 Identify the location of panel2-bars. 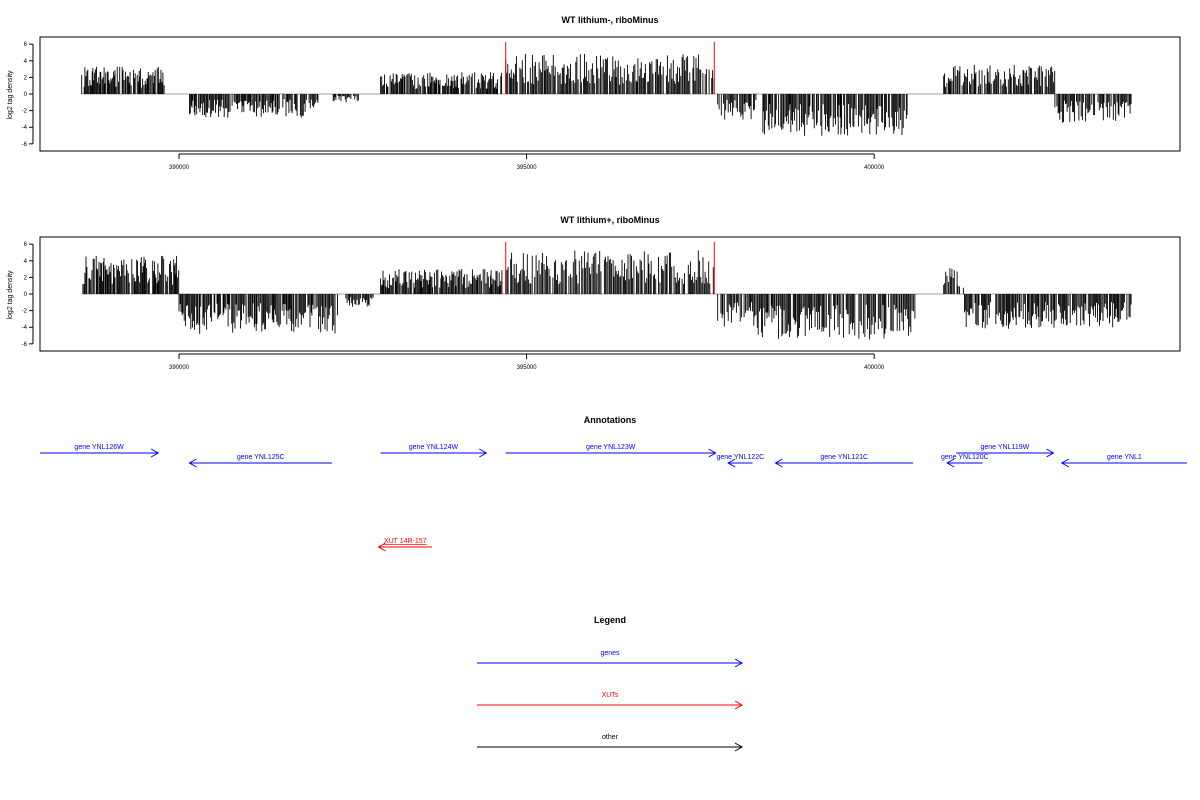
(606, 291).